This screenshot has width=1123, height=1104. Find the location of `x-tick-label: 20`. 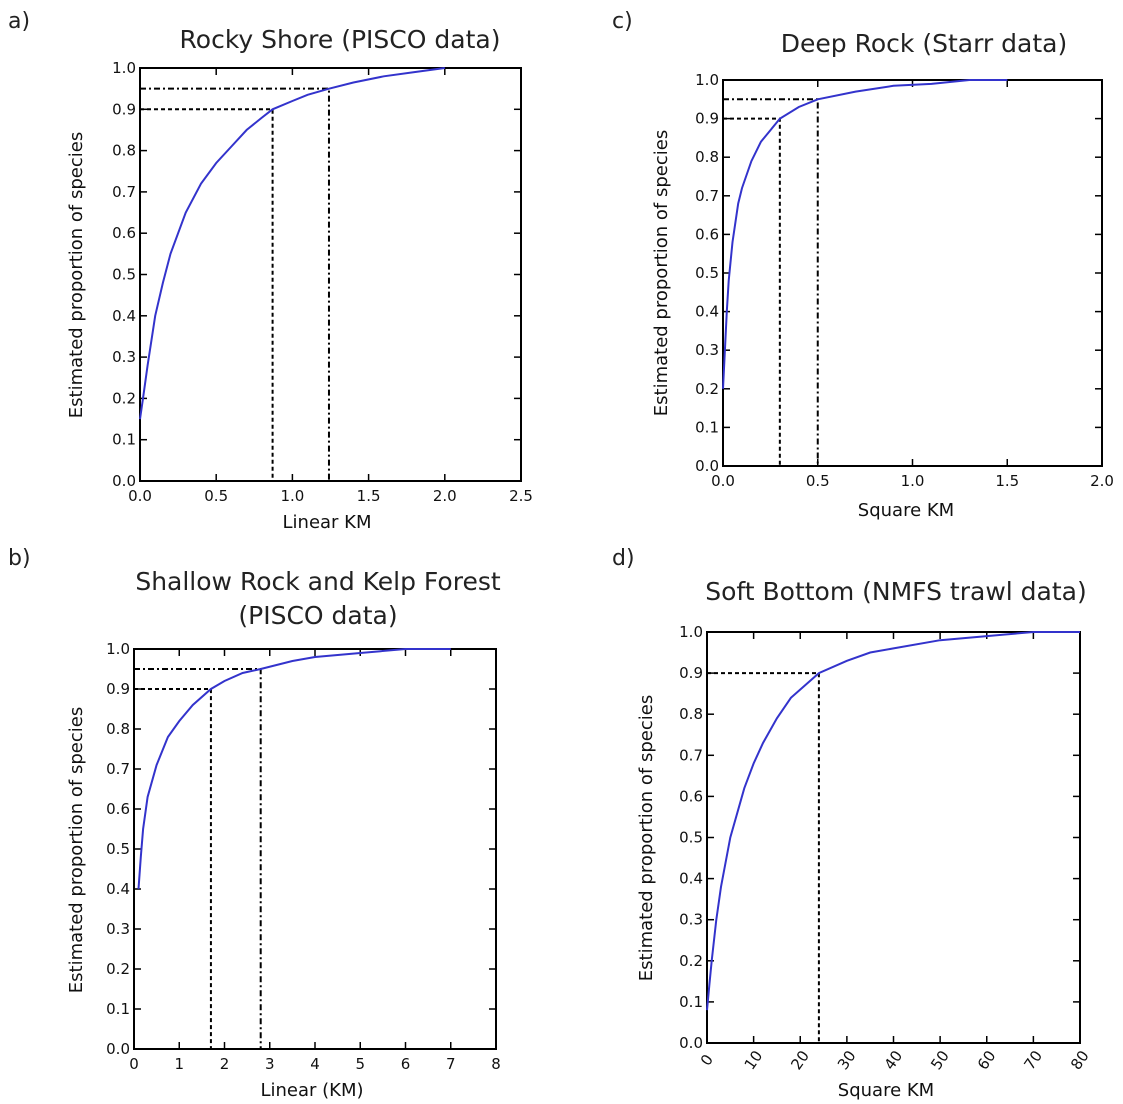

x-tick-label: 20 is located at coordinates (800, 1060).